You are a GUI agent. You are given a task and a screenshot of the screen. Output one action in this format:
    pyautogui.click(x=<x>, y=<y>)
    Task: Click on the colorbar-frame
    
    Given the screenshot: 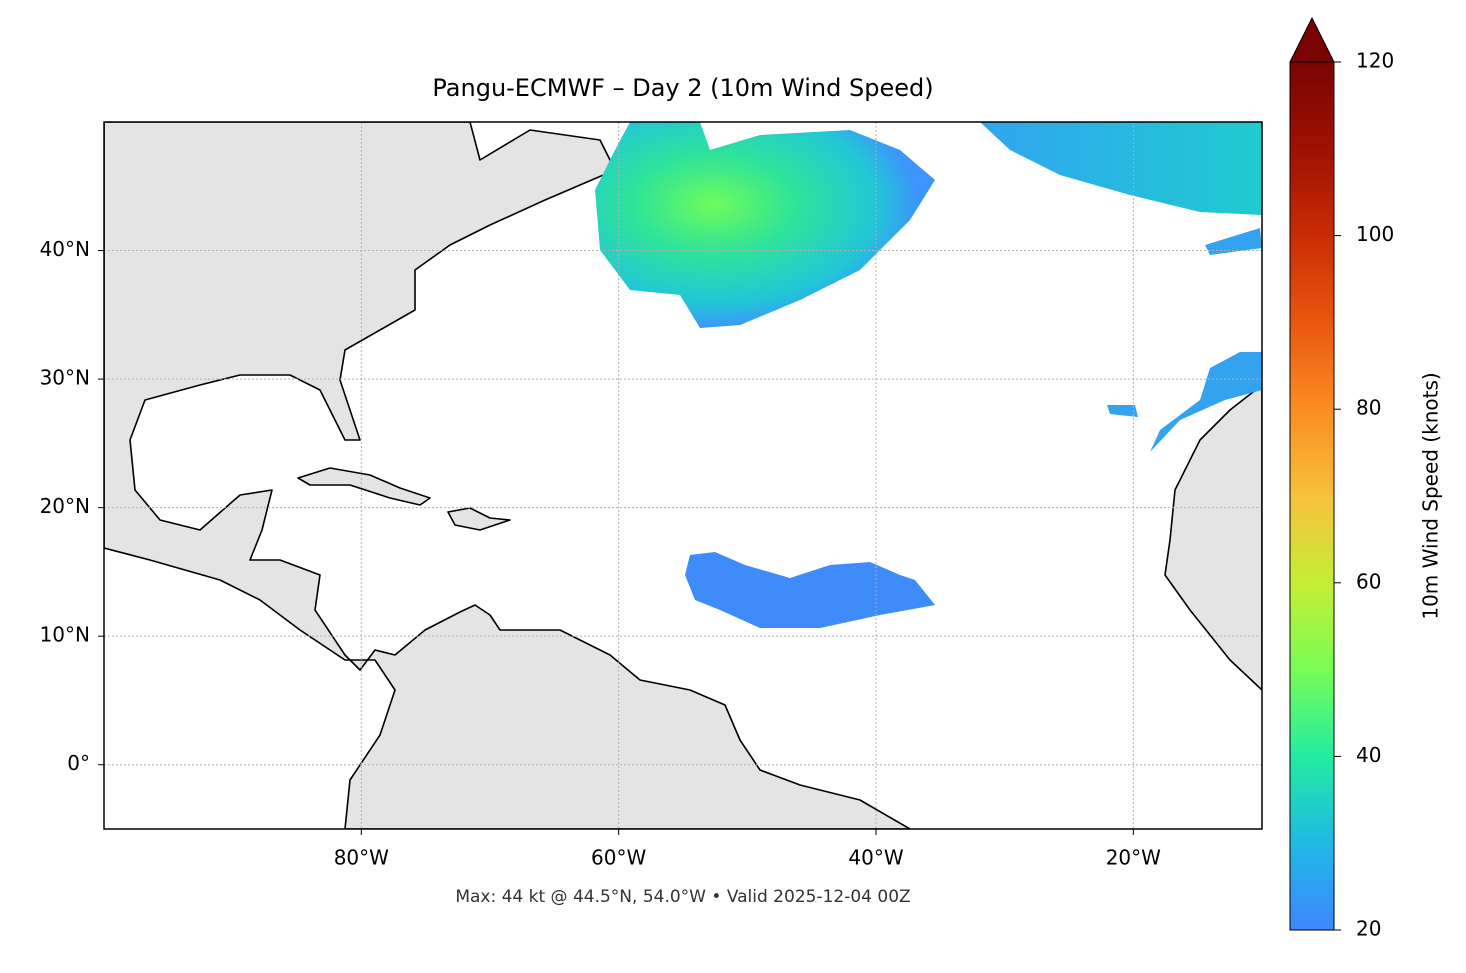 What is the action you would take?
    pyautogui.click(x=1312, y=496)
    